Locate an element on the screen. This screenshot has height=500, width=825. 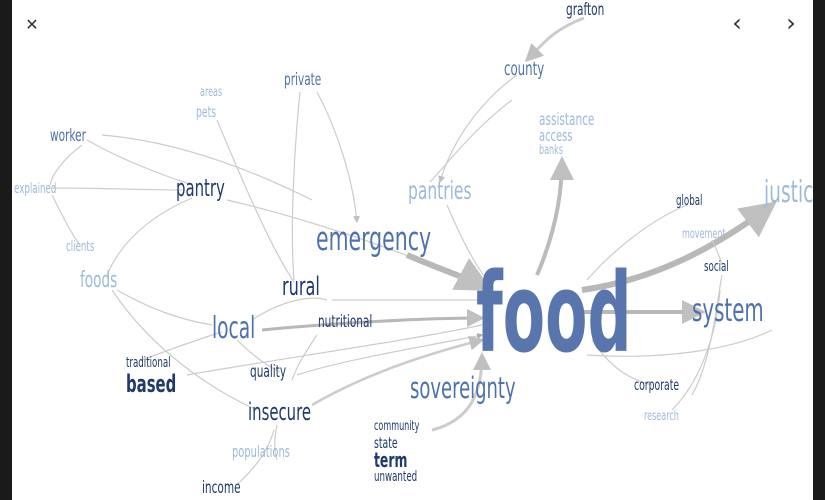
word-nutritional: nutritional is located at coordinates (345, 322).